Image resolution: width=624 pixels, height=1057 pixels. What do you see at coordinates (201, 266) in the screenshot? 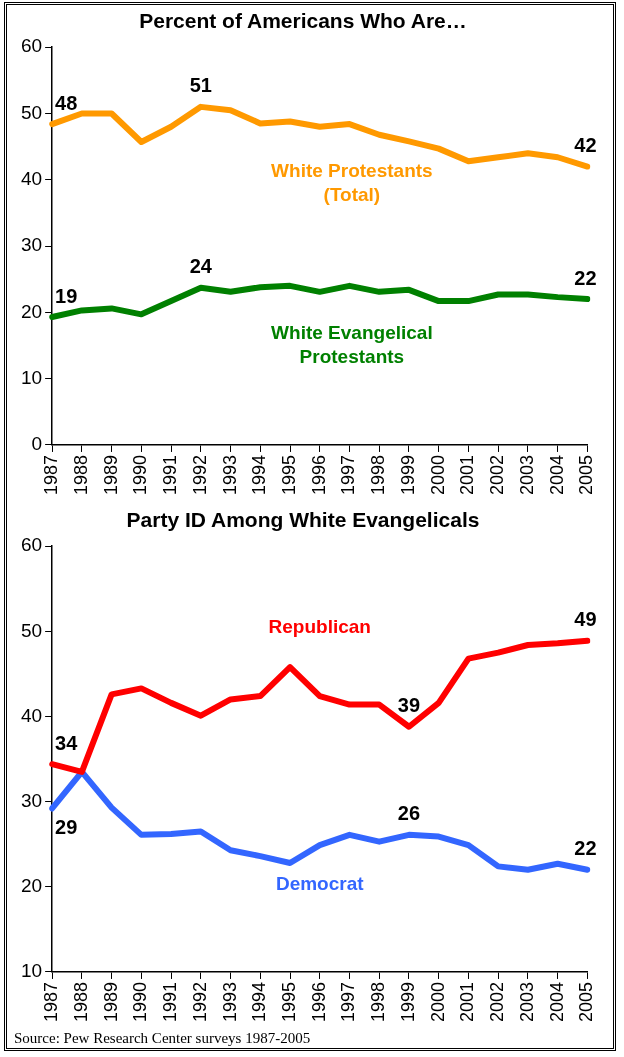
I see `data-label: 24` at bounding box center [201, 266].